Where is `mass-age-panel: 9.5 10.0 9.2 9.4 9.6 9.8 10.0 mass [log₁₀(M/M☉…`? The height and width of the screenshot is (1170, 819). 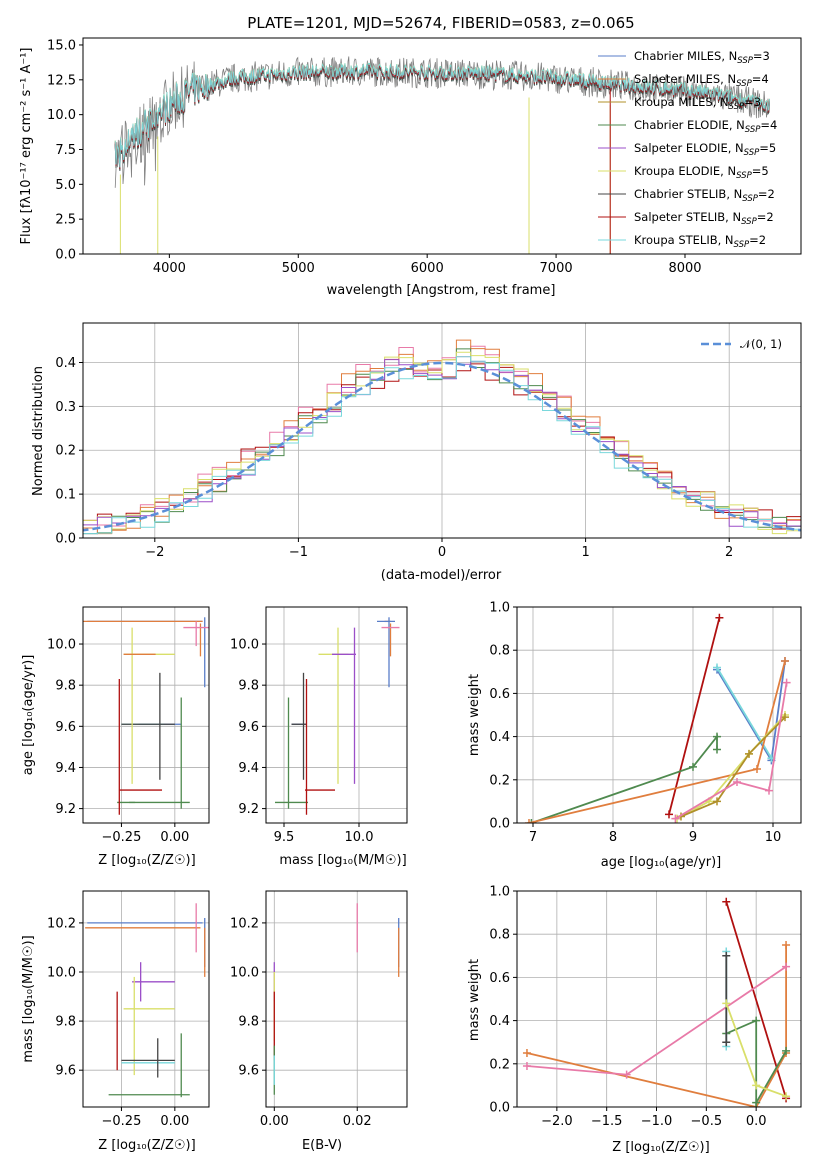 mass-age-panel: 9.5 10.0 9.2 9.4 9.6 9.8 10.0 mass [log₁₀(M/M☉… is located at coordinates (319, 737).